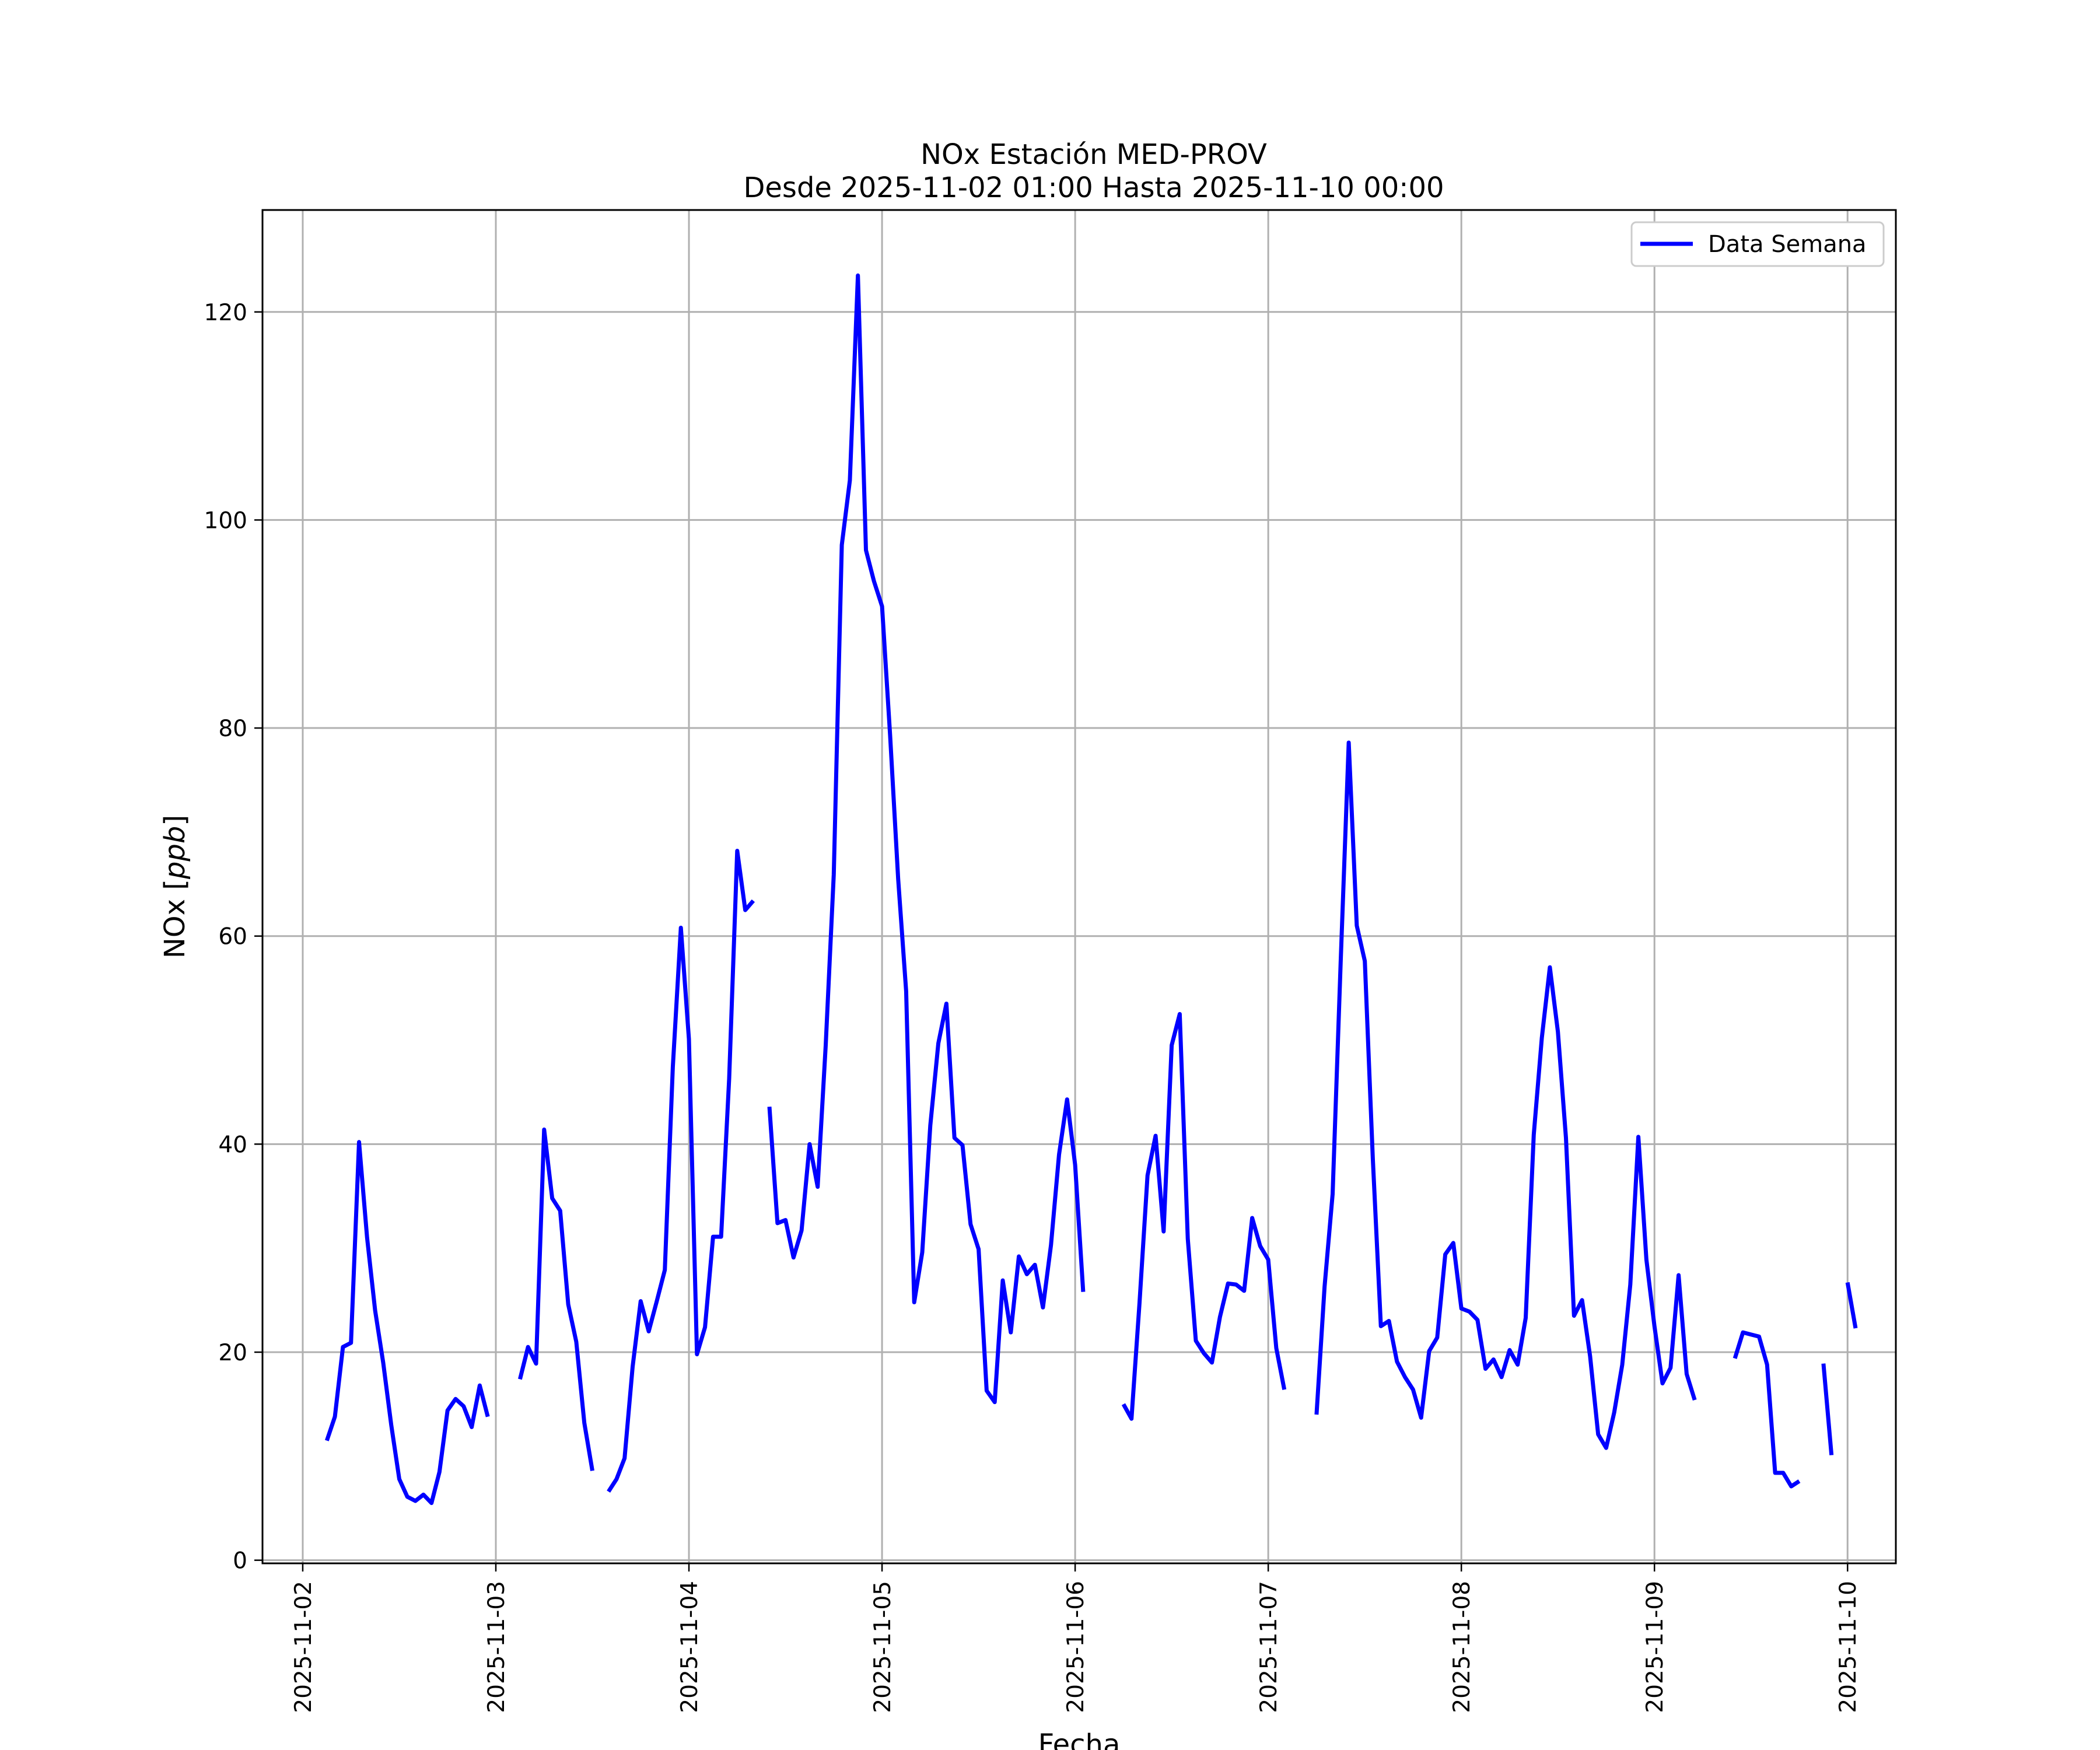 The image size is (2100, 1750). I want to click on legend-box, so click(1757, 244).